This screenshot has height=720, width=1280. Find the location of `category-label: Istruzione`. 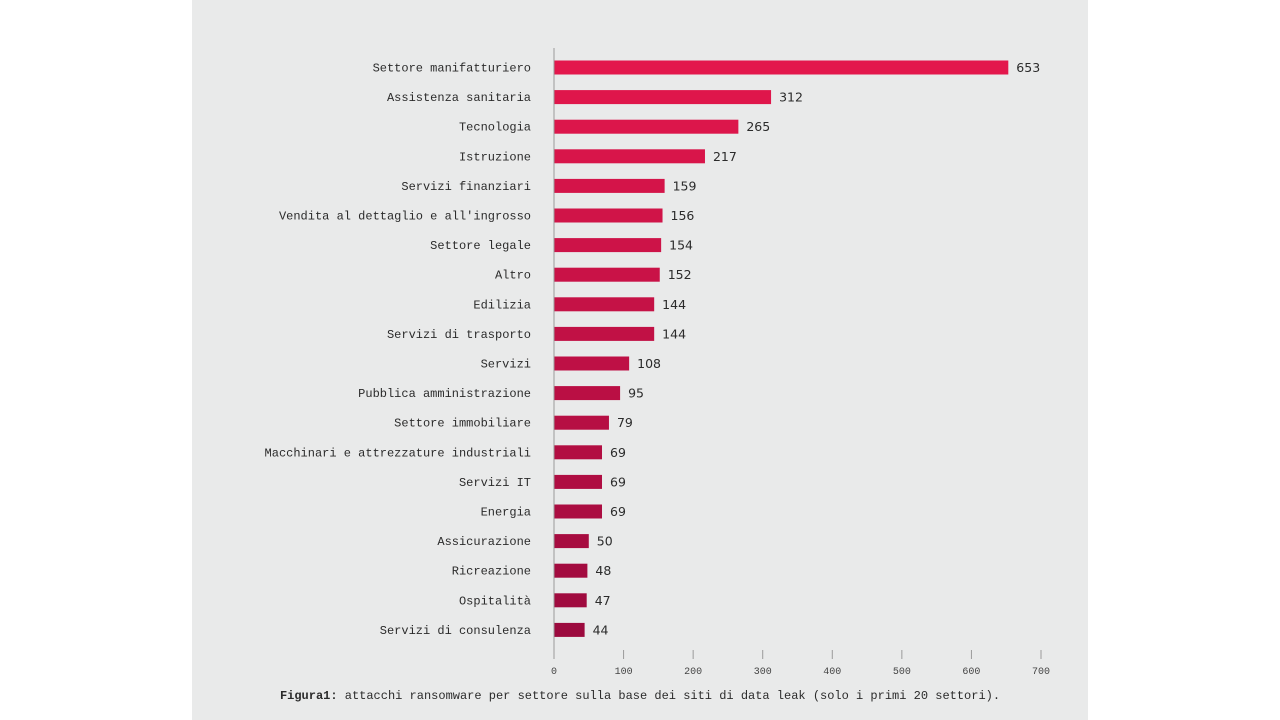

category-label: Istruzione is located at coordinates (495, 157).